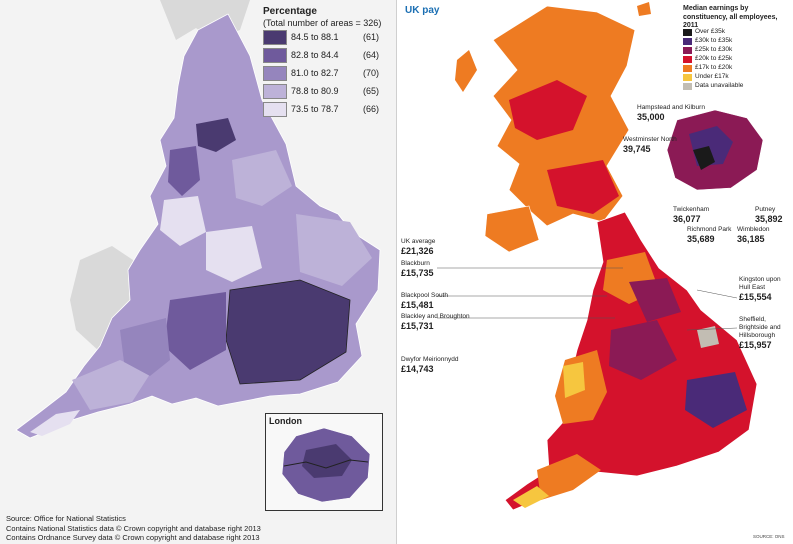 This screenshot has width=793, height=544. I want to click on annotation-wimbledon: Wimbledon 36,185, so click(753, 235).